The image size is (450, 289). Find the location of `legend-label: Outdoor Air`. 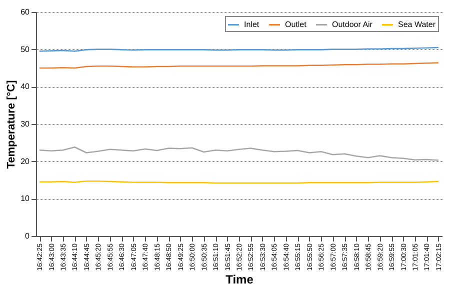

legend-label: Outdoor Air is located at coordinates (352, 24).